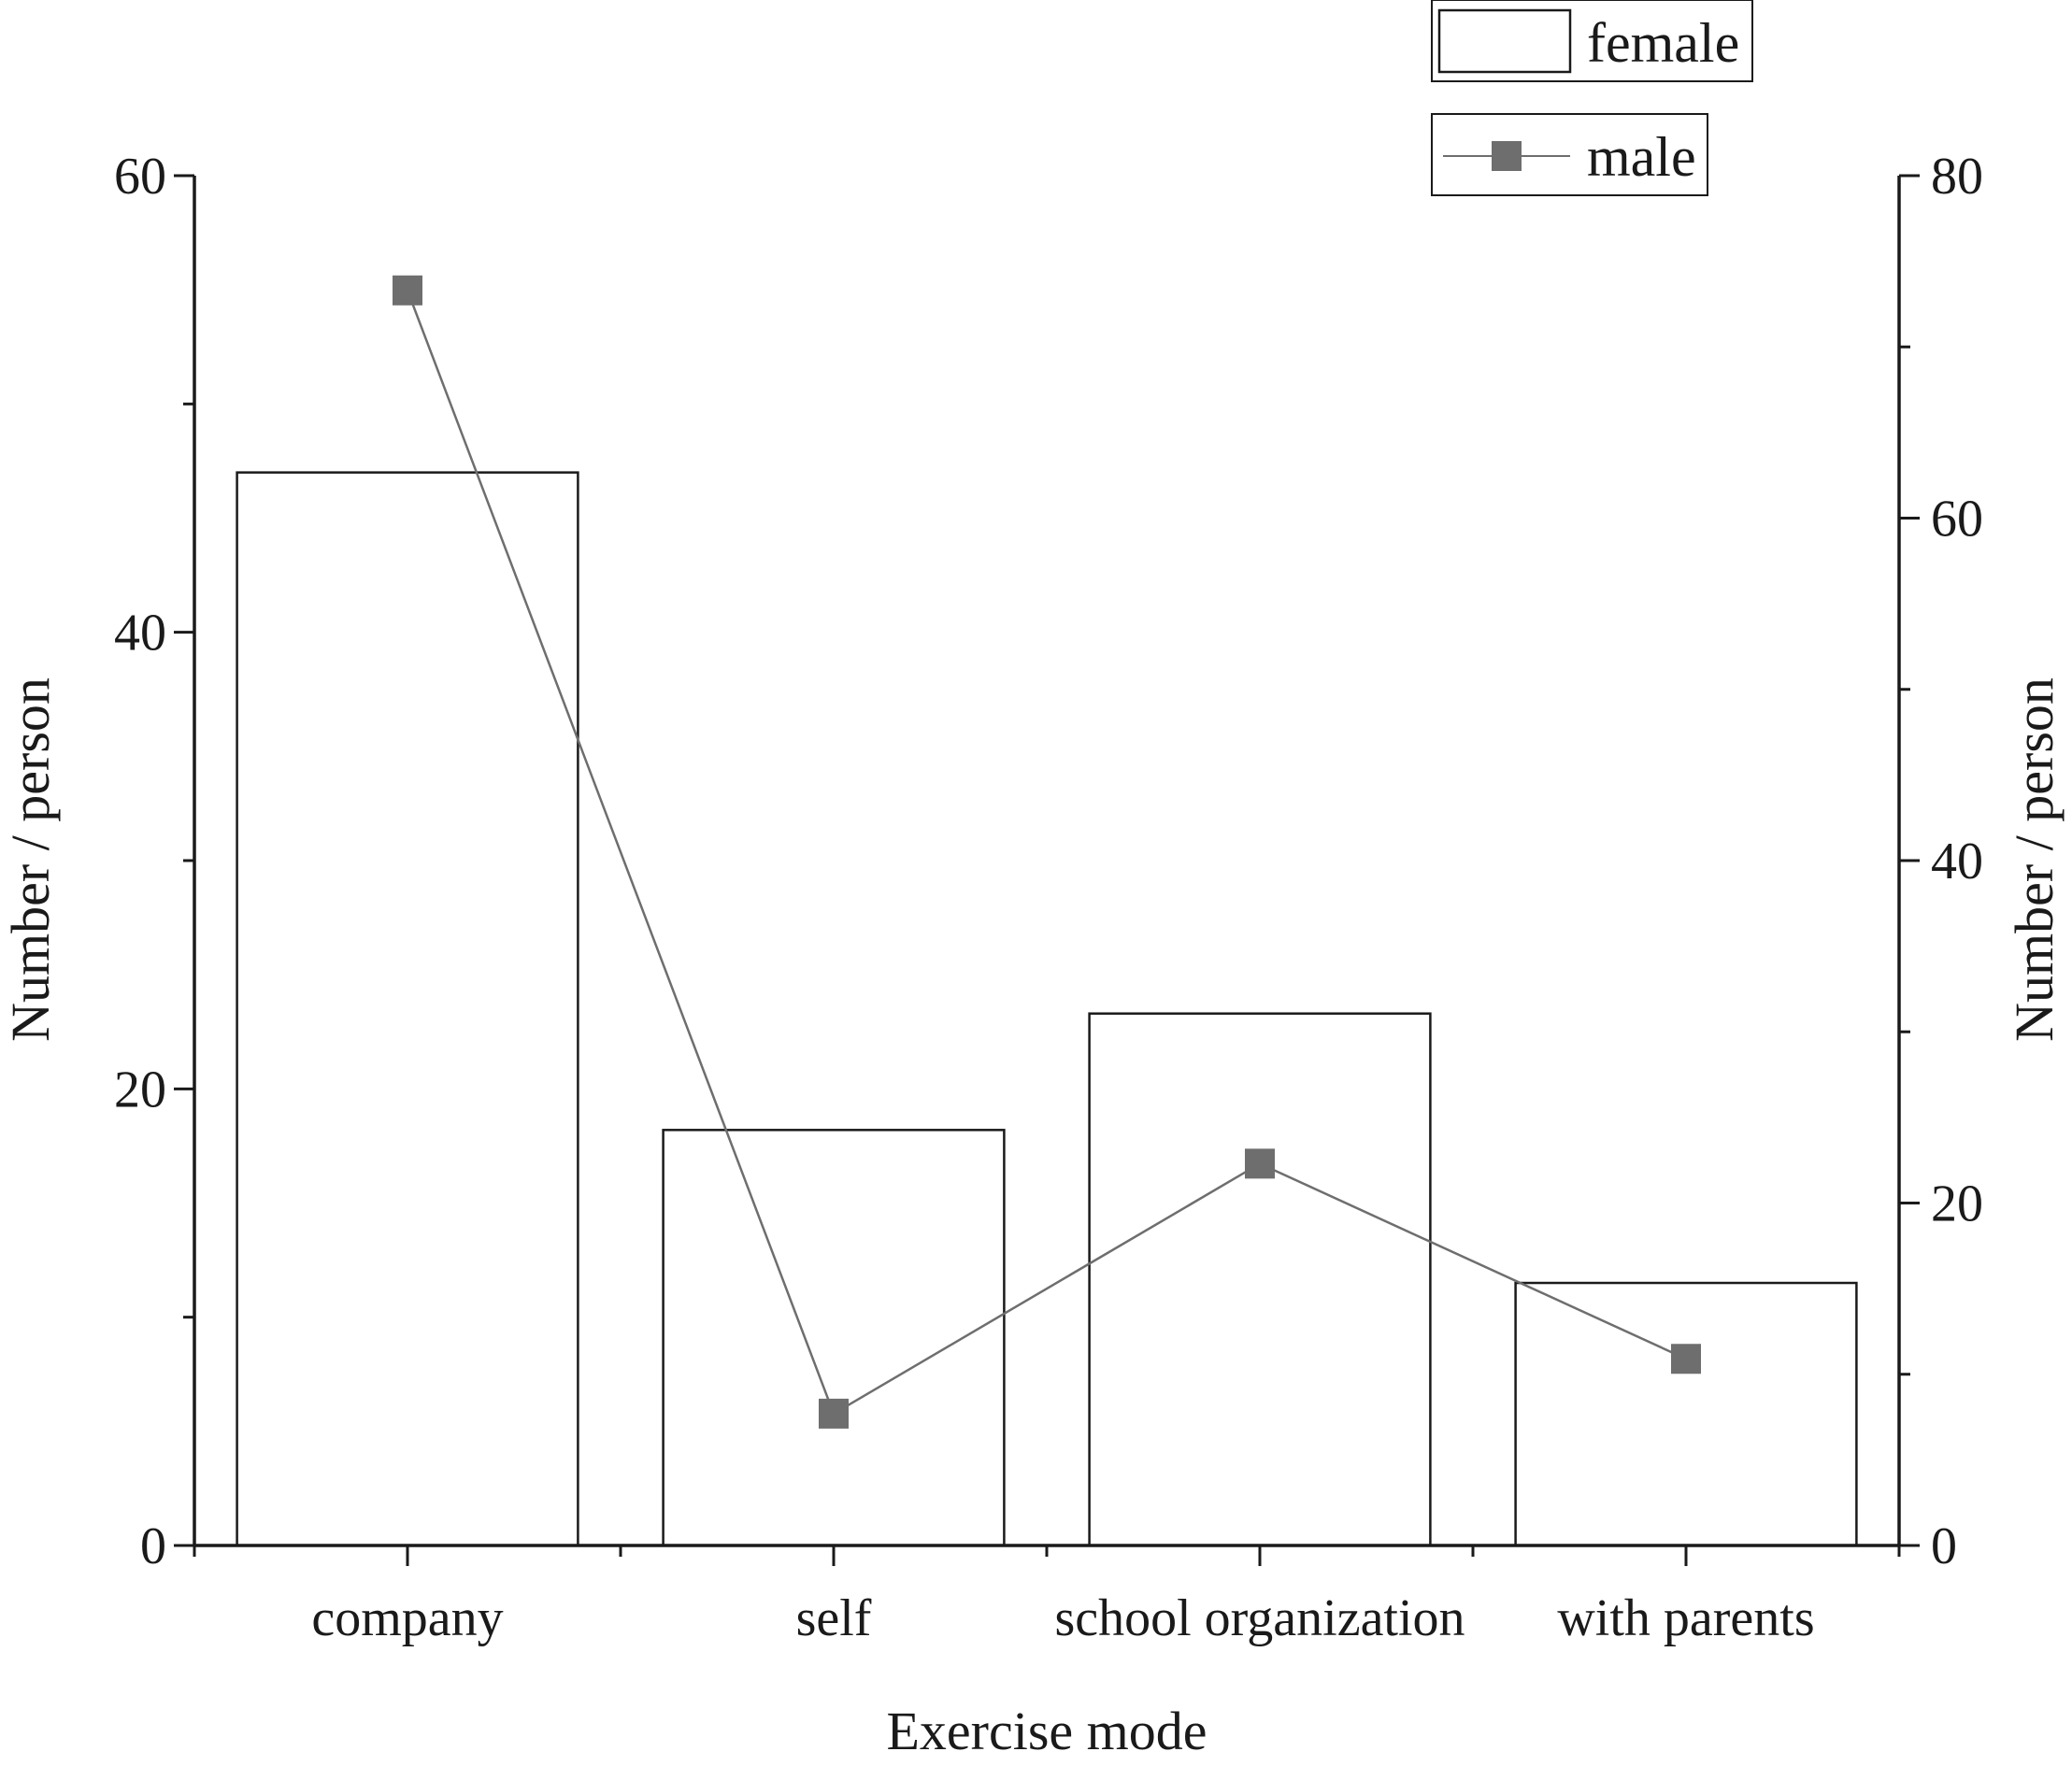 The width and height of the screenshot is (2072, 1766). Describe the element at coordinates (1686, 1359) in the screenshot. I see `marker-male-with-parents` at that location.